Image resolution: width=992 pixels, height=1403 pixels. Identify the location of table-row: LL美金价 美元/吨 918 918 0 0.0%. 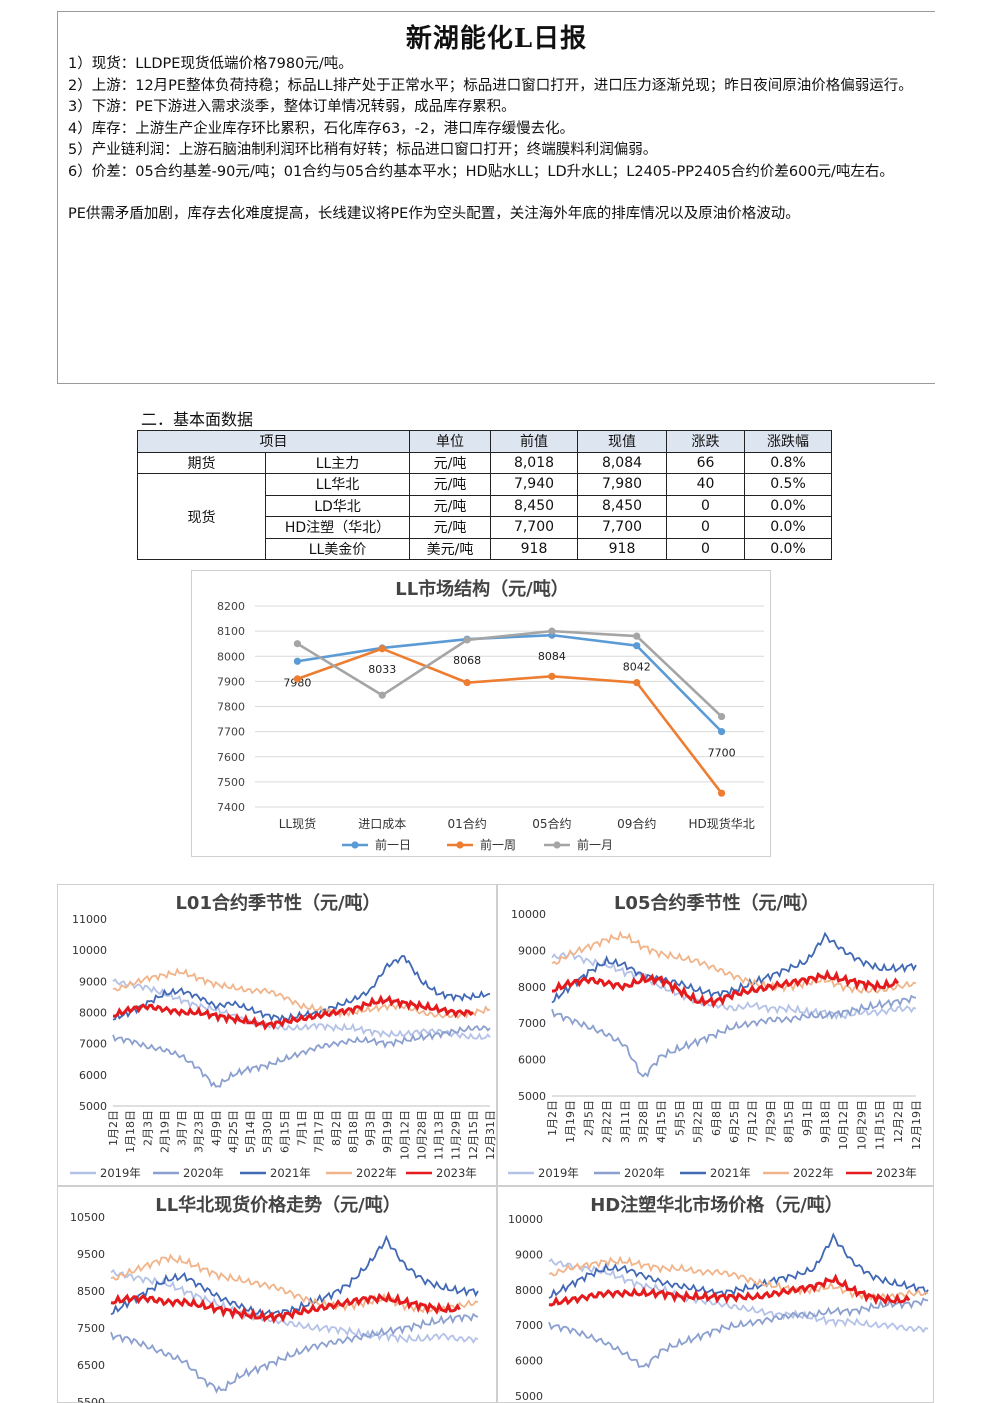
(485, 548).